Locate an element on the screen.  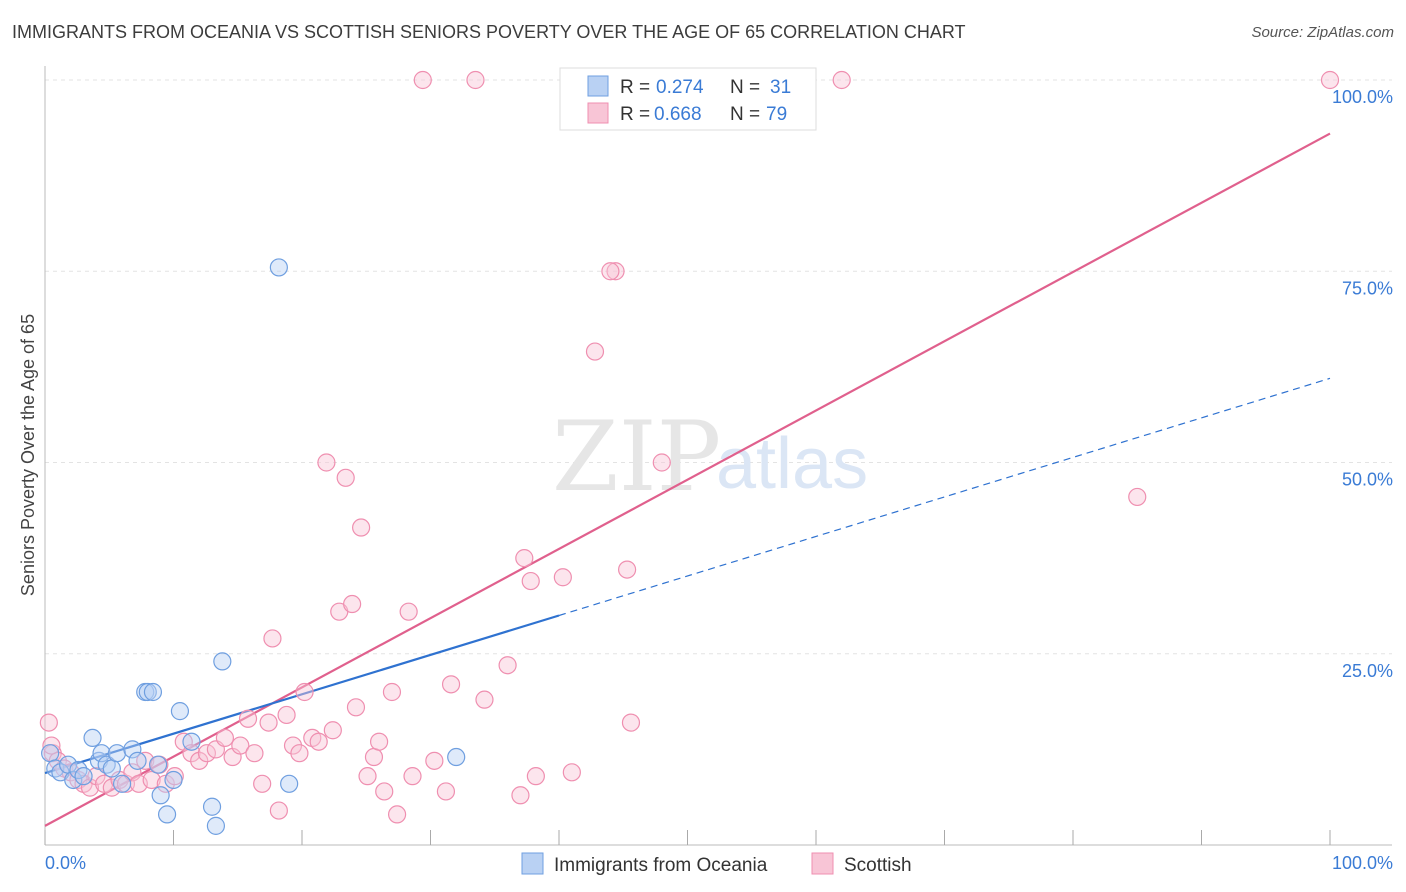
y-tick-label-1: 50.0% is located at coordinates (1367, 480).